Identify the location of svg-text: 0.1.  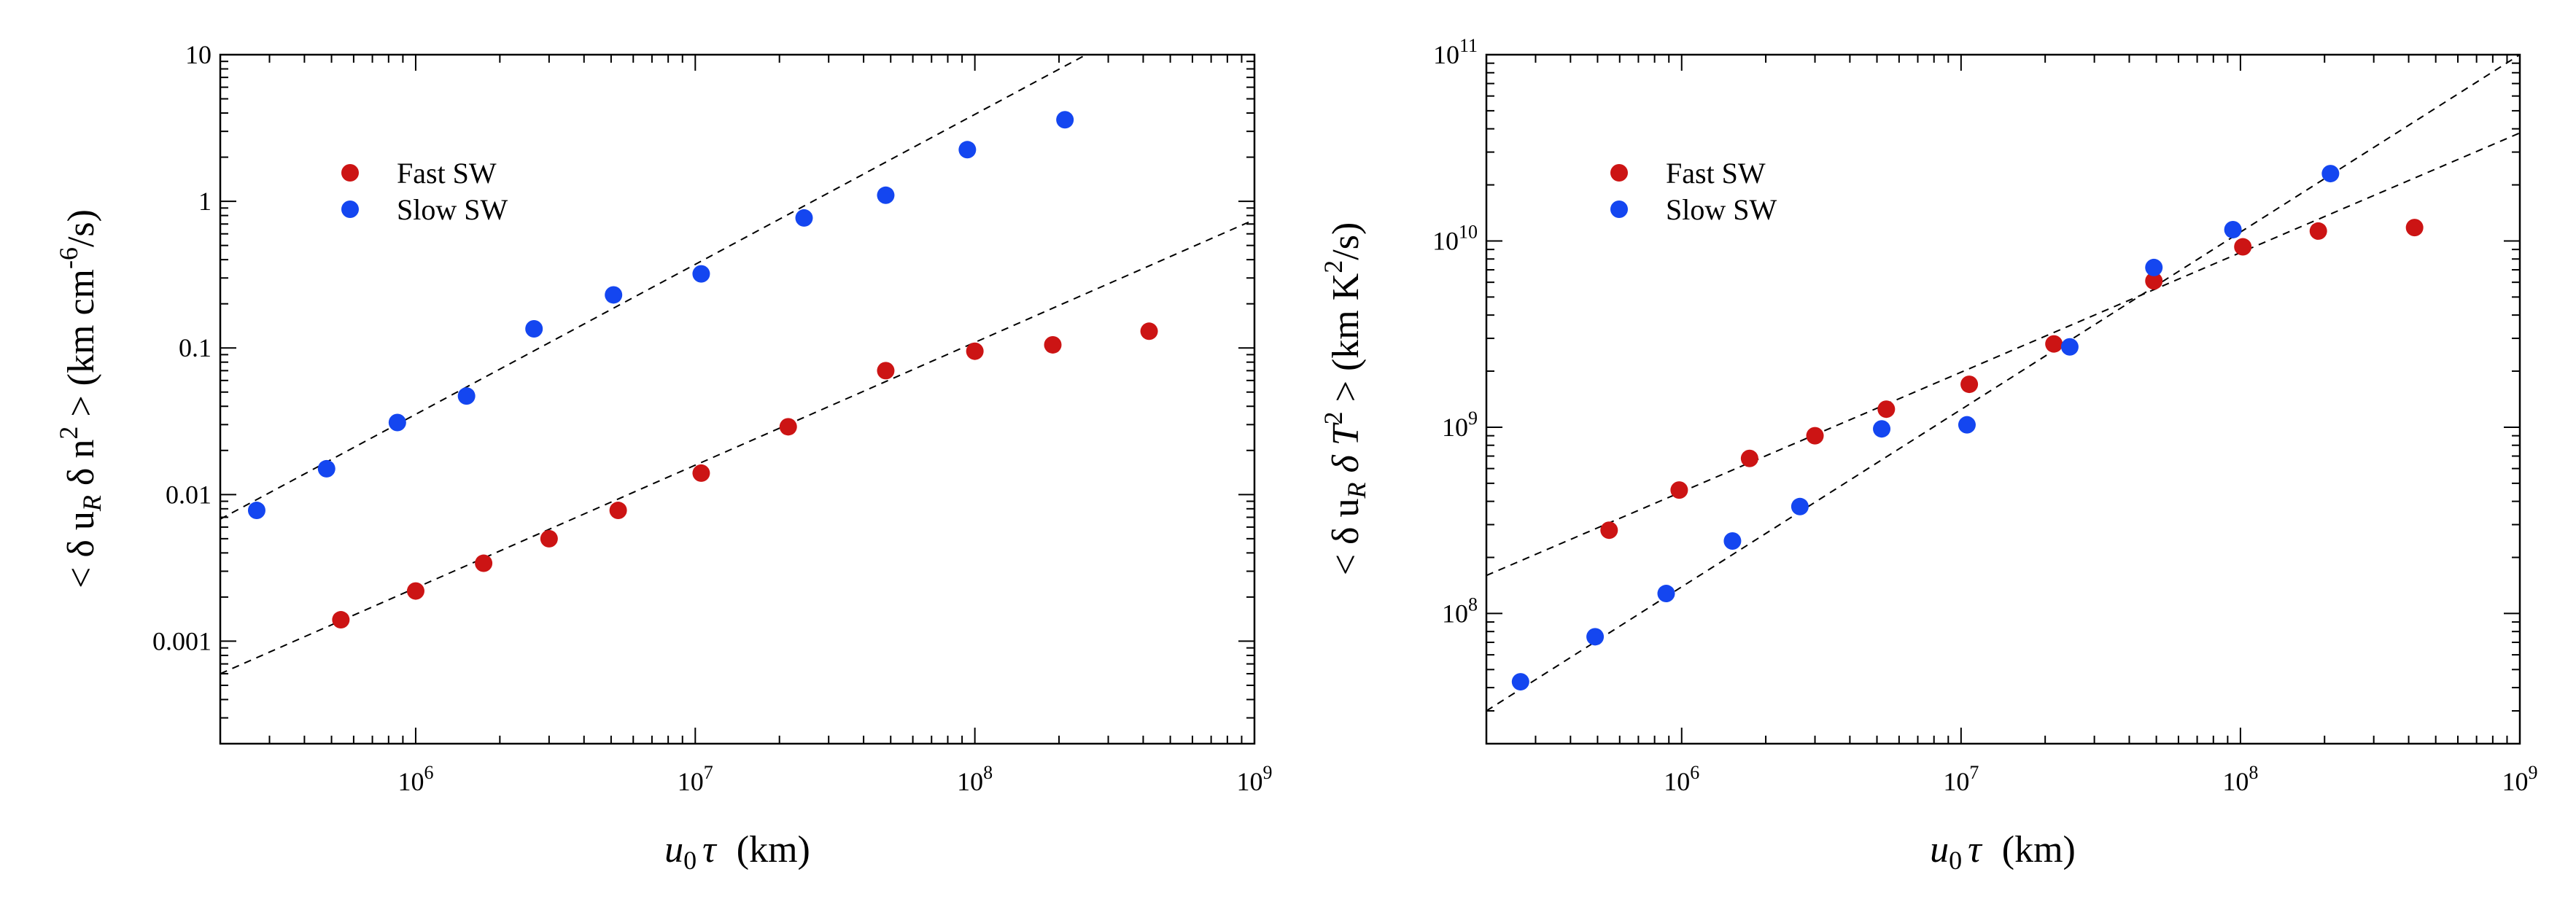
(196, 347).